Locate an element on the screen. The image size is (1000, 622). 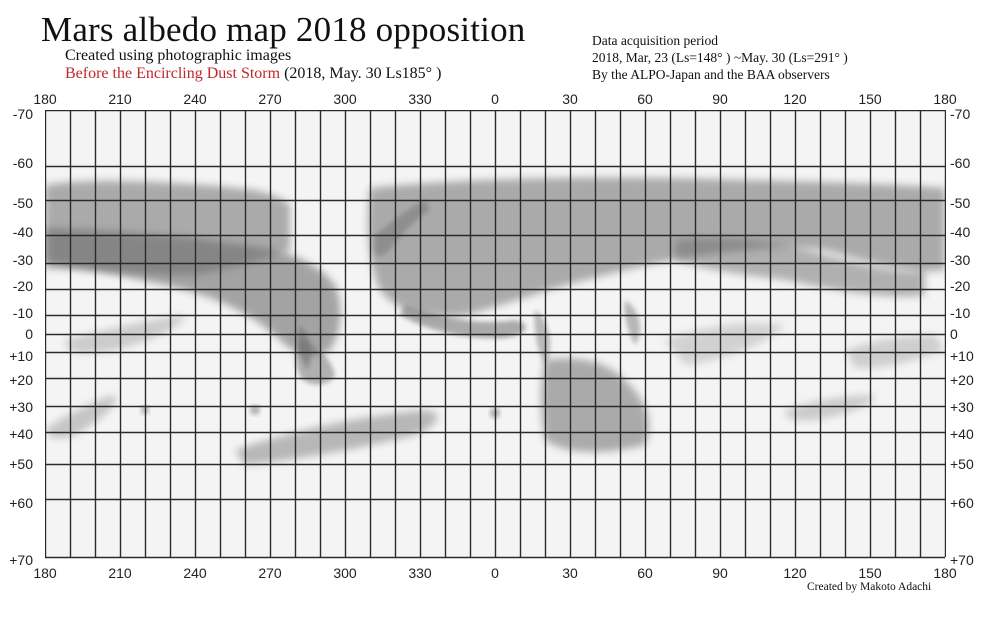
map-title: Mars albedo map 2018 opposition is located at coordinates (283, 29).